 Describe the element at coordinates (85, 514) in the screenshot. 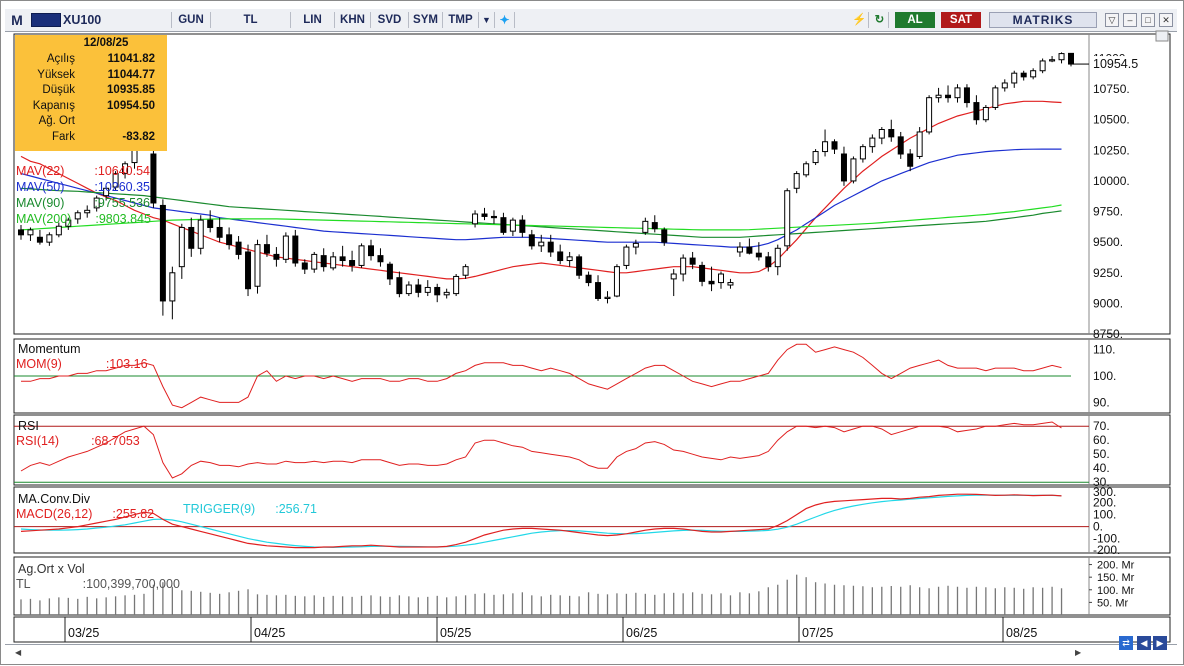

I see `macd-legend: MACD(26,12):255.82` at that location.